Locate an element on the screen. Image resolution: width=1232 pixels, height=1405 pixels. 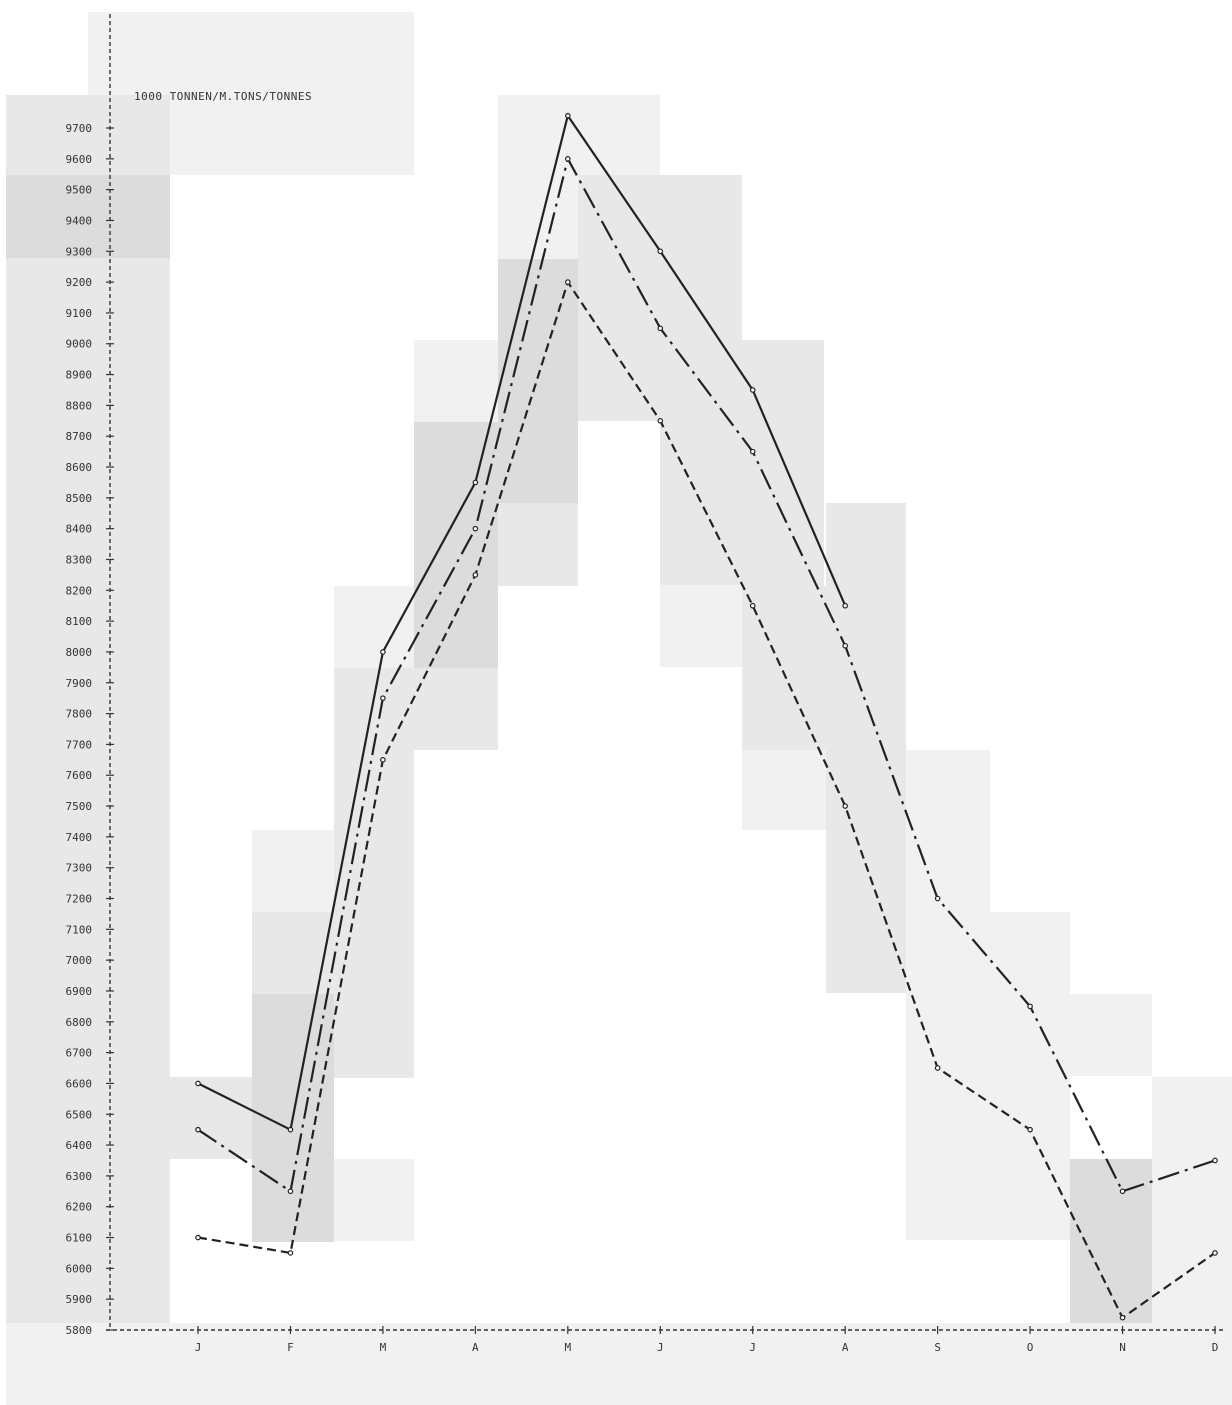
y-tick-label: 5800 is located at coordinates (79, 1330).